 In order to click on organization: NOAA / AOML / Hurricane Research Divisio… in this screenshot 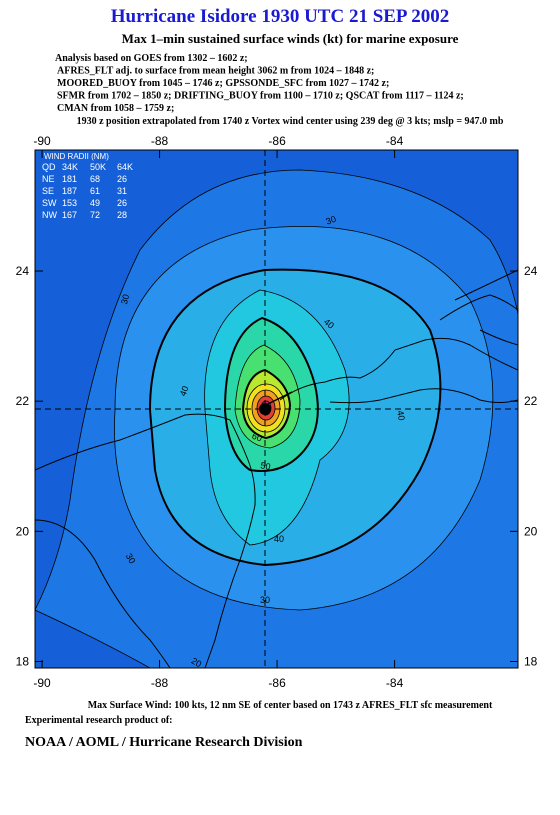, I will do `click(164, 742)`.